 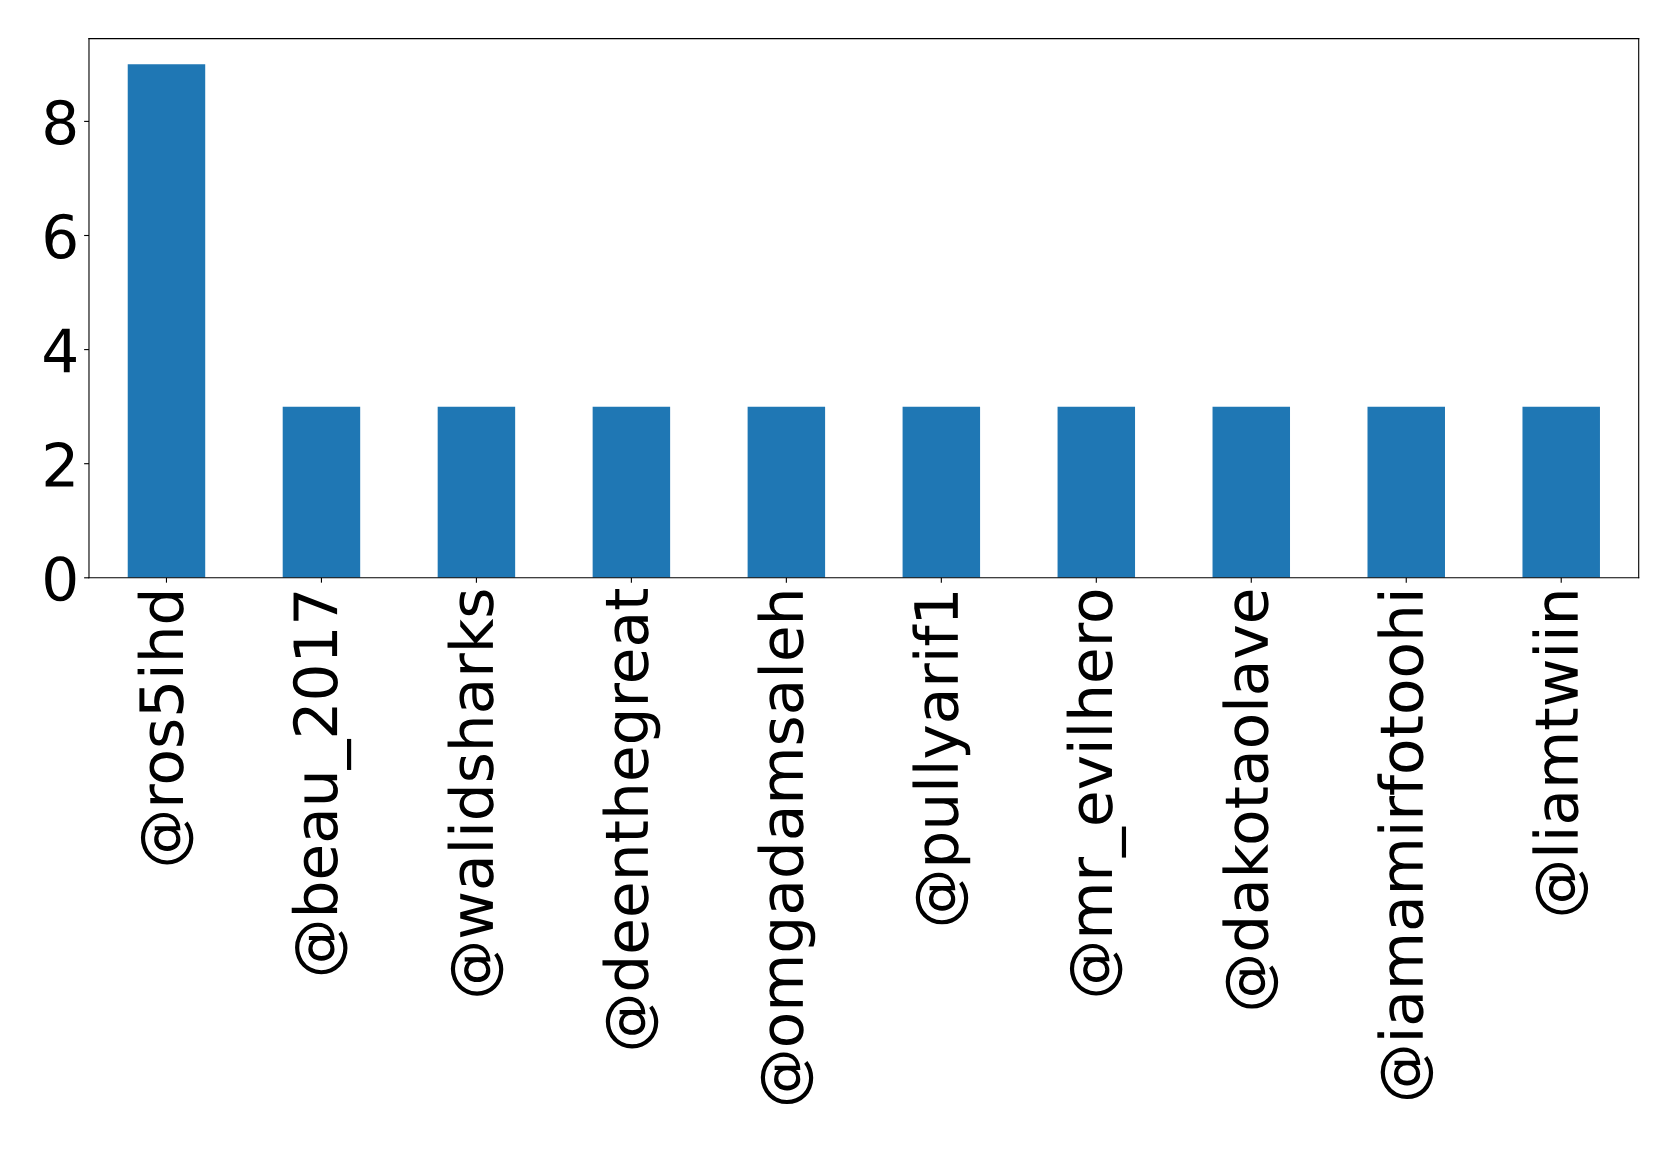 What do you see at coordinates (475, 793) in the screenshot?
I see `x-tick-label: @walidsharks` at bounding box center [475, 793].